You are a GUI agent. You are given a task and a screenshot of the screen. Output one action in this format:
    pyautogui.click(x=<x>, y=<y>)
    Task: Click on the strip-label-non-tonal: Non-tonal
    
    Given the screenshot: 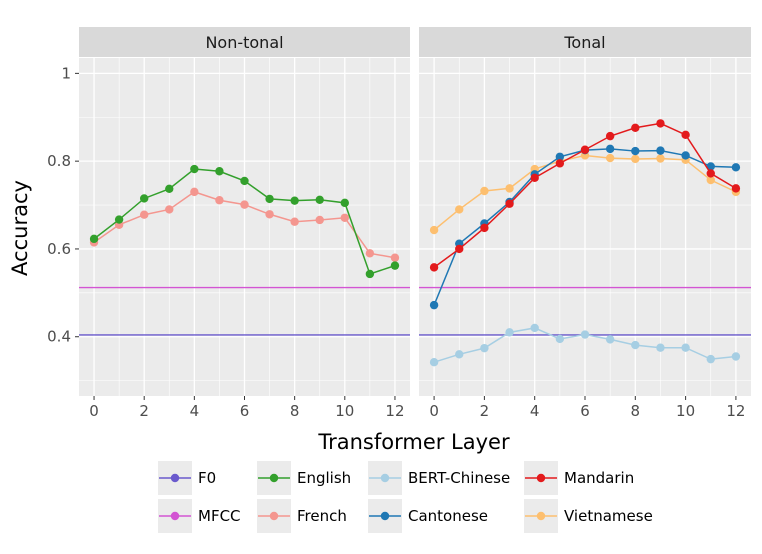 What is the action you would take?
    pyautogui.click(x=244, y=42)
    